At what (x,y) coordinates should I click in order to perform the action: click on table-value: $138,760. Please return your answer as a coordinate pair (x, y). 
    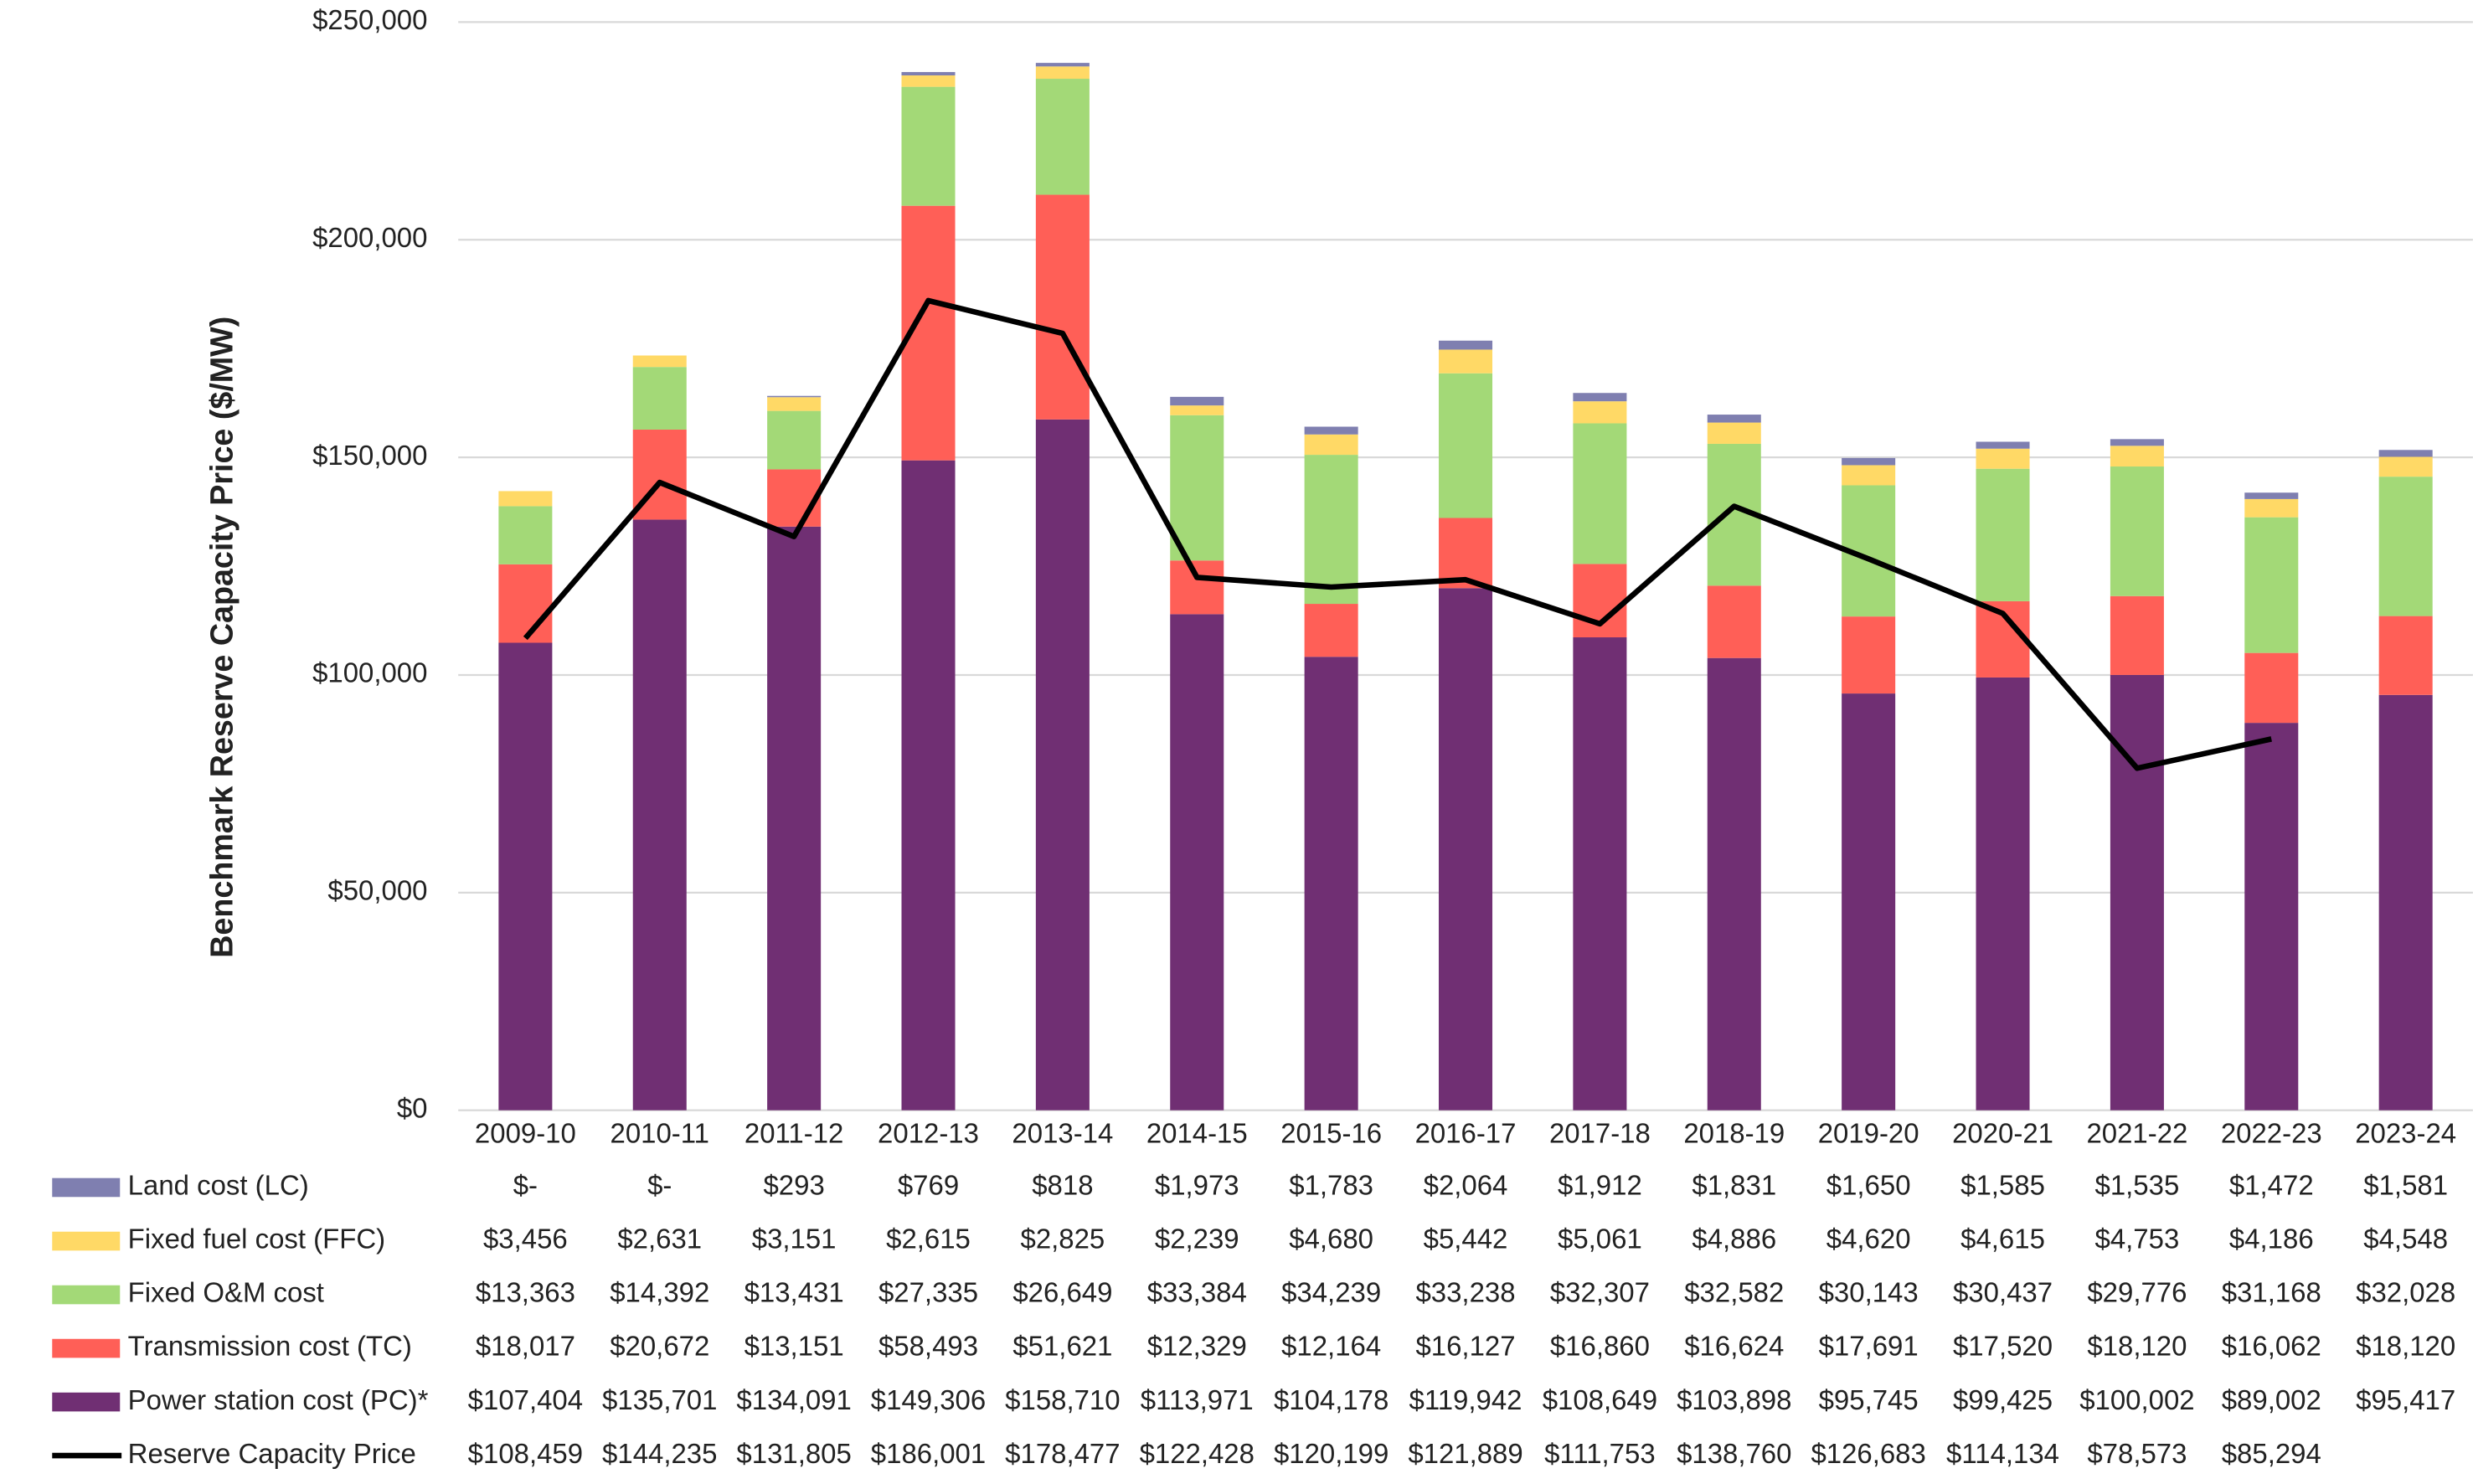
    Looking at the image, I should click on (1734, 1453).